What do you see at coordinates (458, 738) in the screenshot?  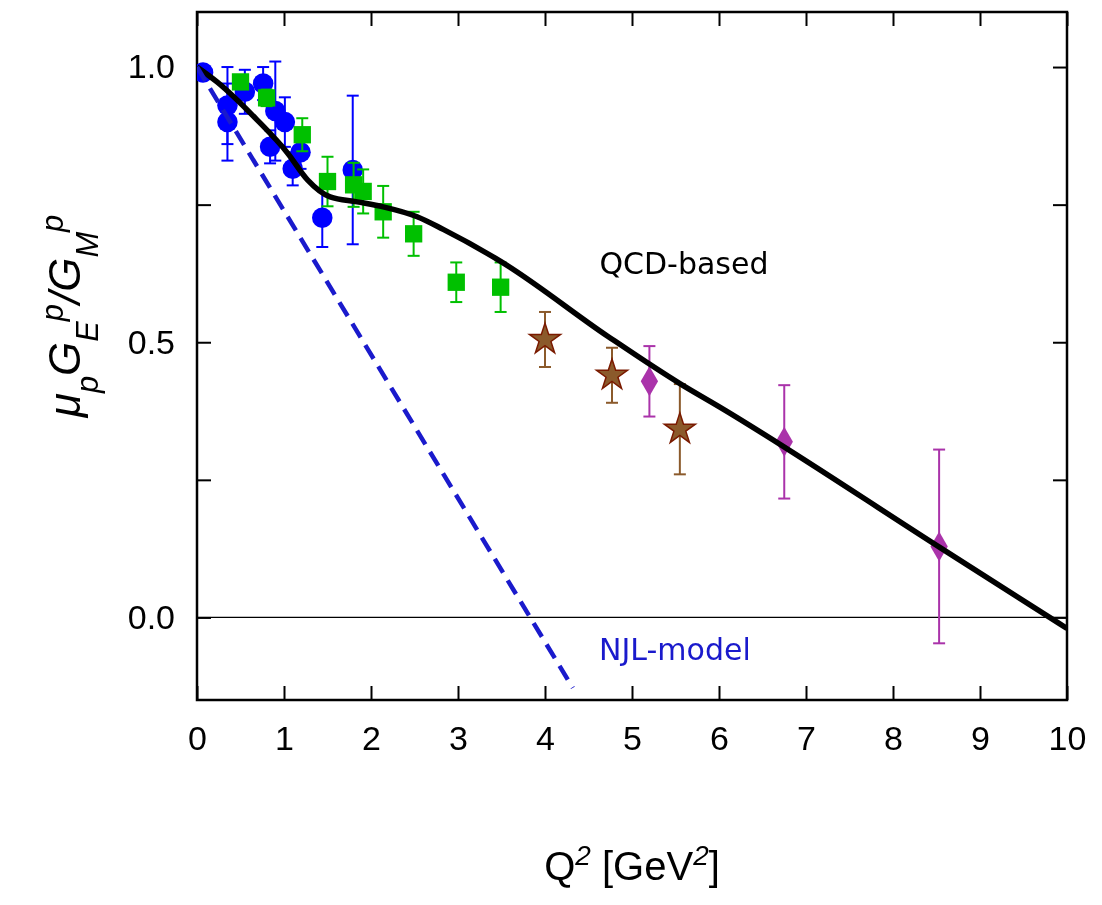 I see `x-tick-label: 3` at bounding box center [458, 738].